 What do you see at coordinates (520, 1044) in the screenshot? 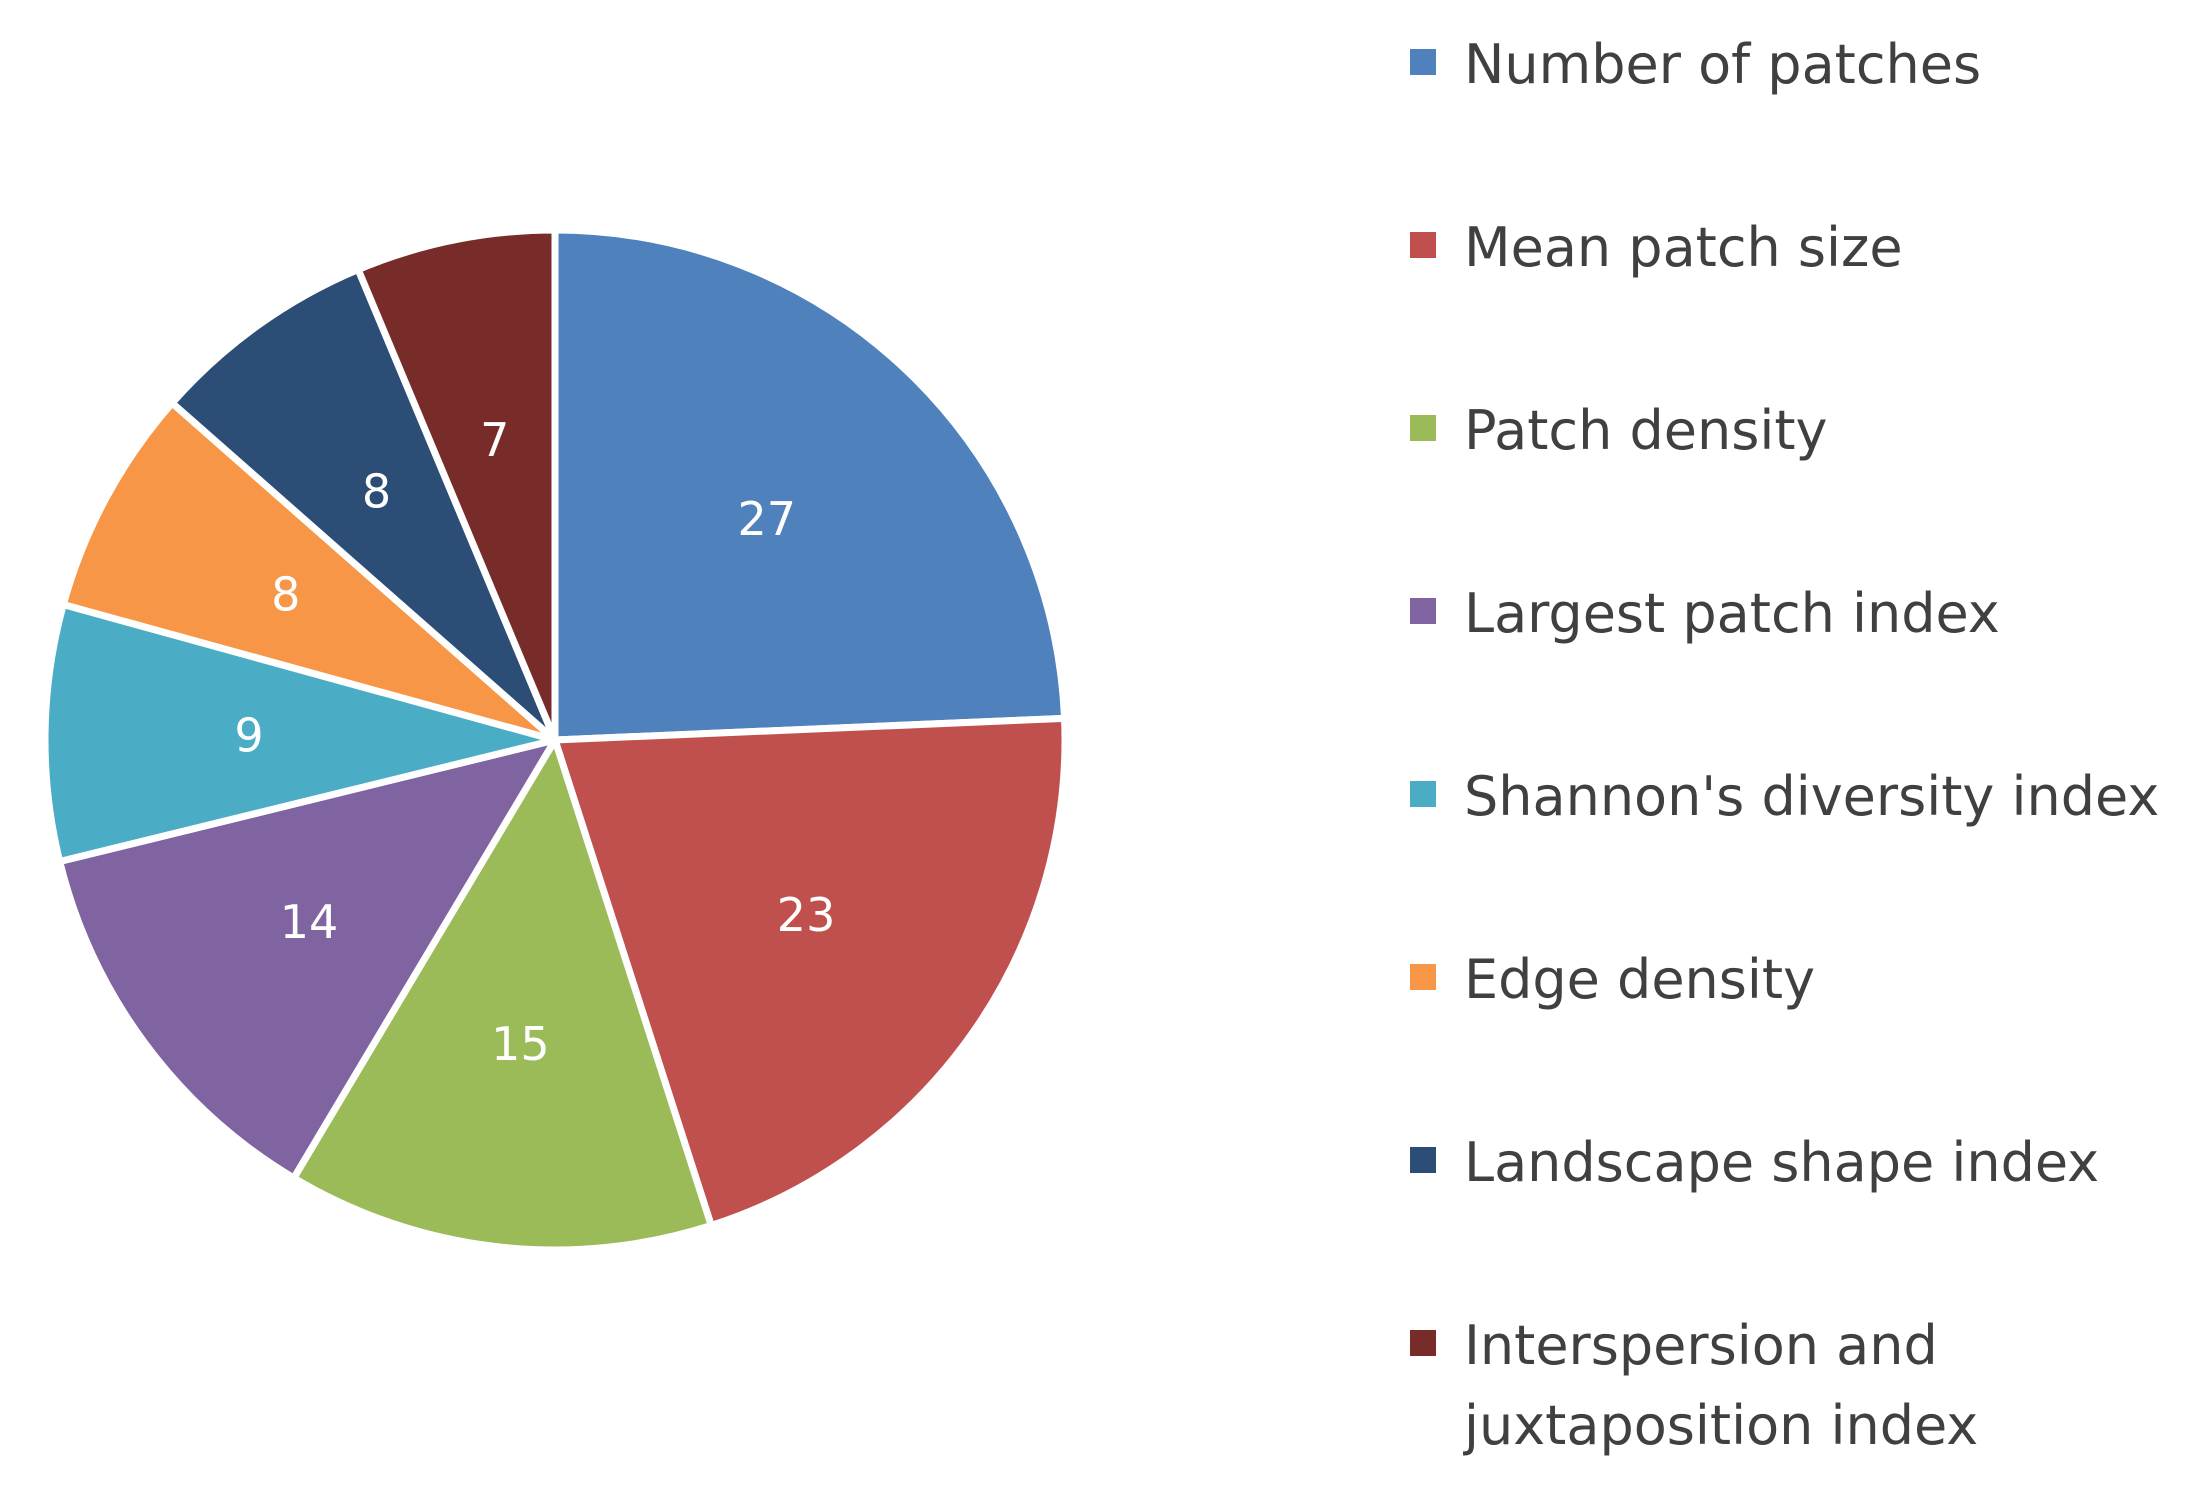
I see `slice-data-label: 15` at bounding box center [520, 1044].